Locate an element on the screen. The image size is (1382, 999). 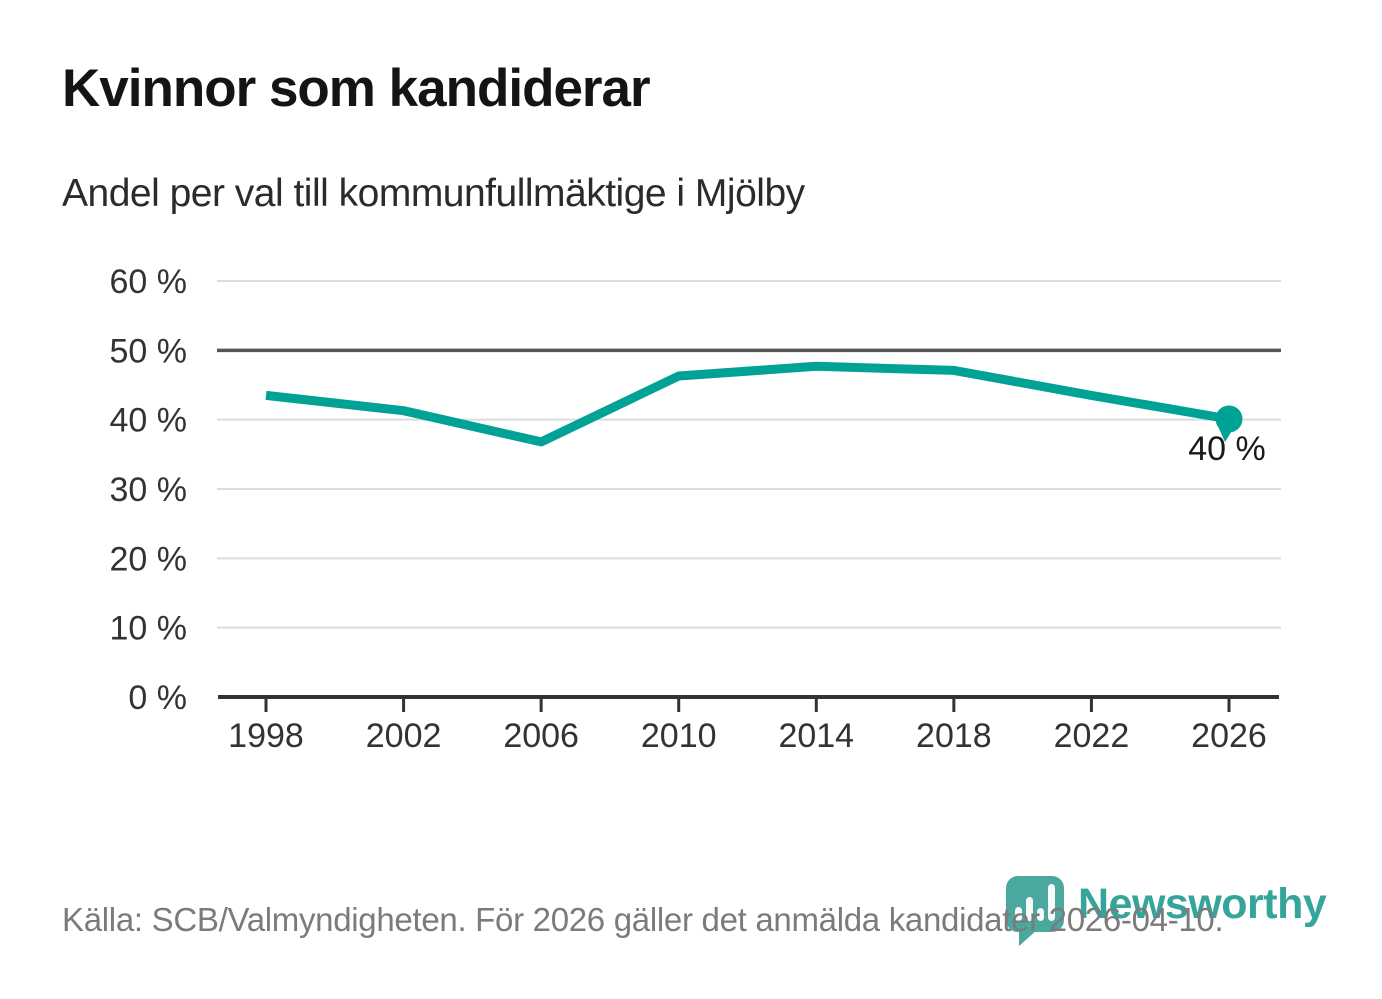
newsworthy-bubble-barchart-icon is located at coordinates (1035, 911).